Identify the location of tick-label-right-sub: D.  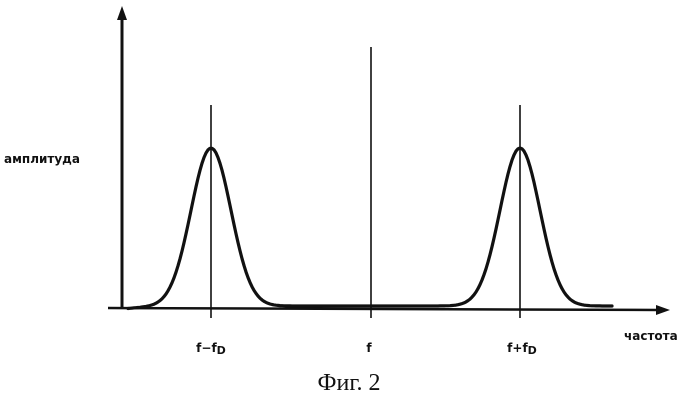
(532, 350).